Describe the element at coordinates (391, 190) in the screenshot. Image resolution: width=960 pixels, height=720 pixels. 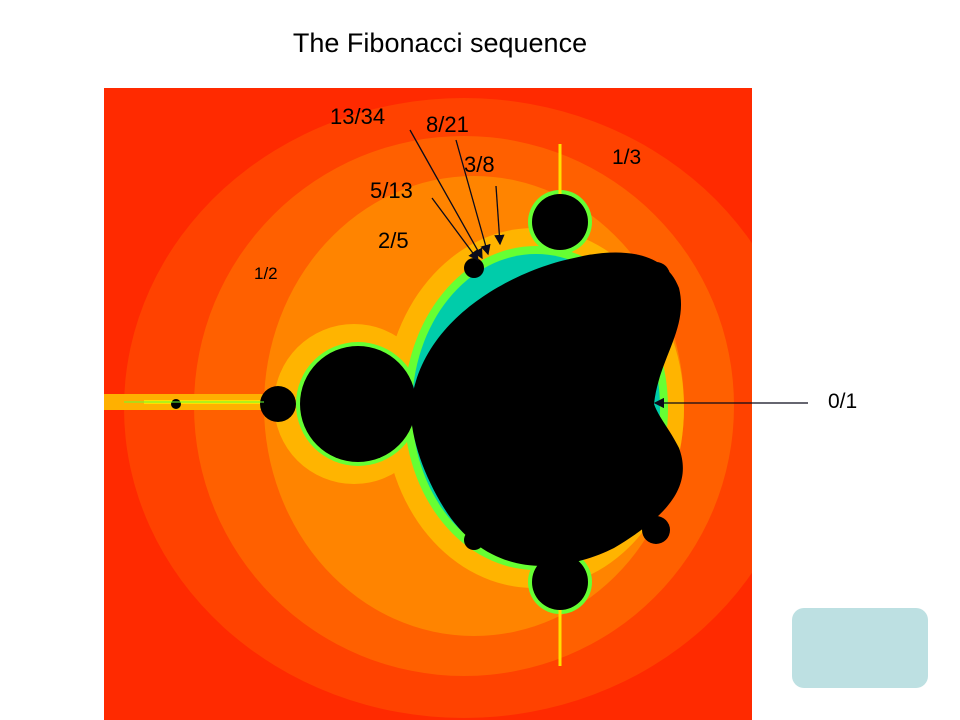
I see `label-5-13: 5/13` at that location.